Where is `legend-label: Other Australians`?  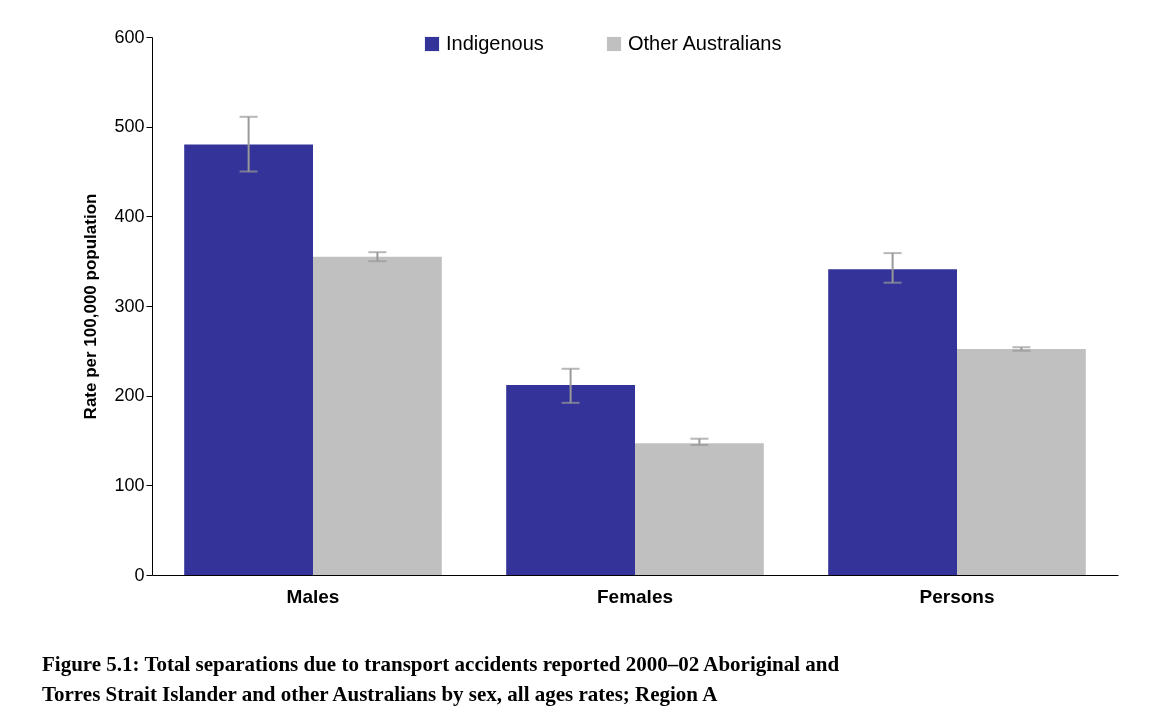 legend-label: Other Australians is located at coordinates (705, 43).